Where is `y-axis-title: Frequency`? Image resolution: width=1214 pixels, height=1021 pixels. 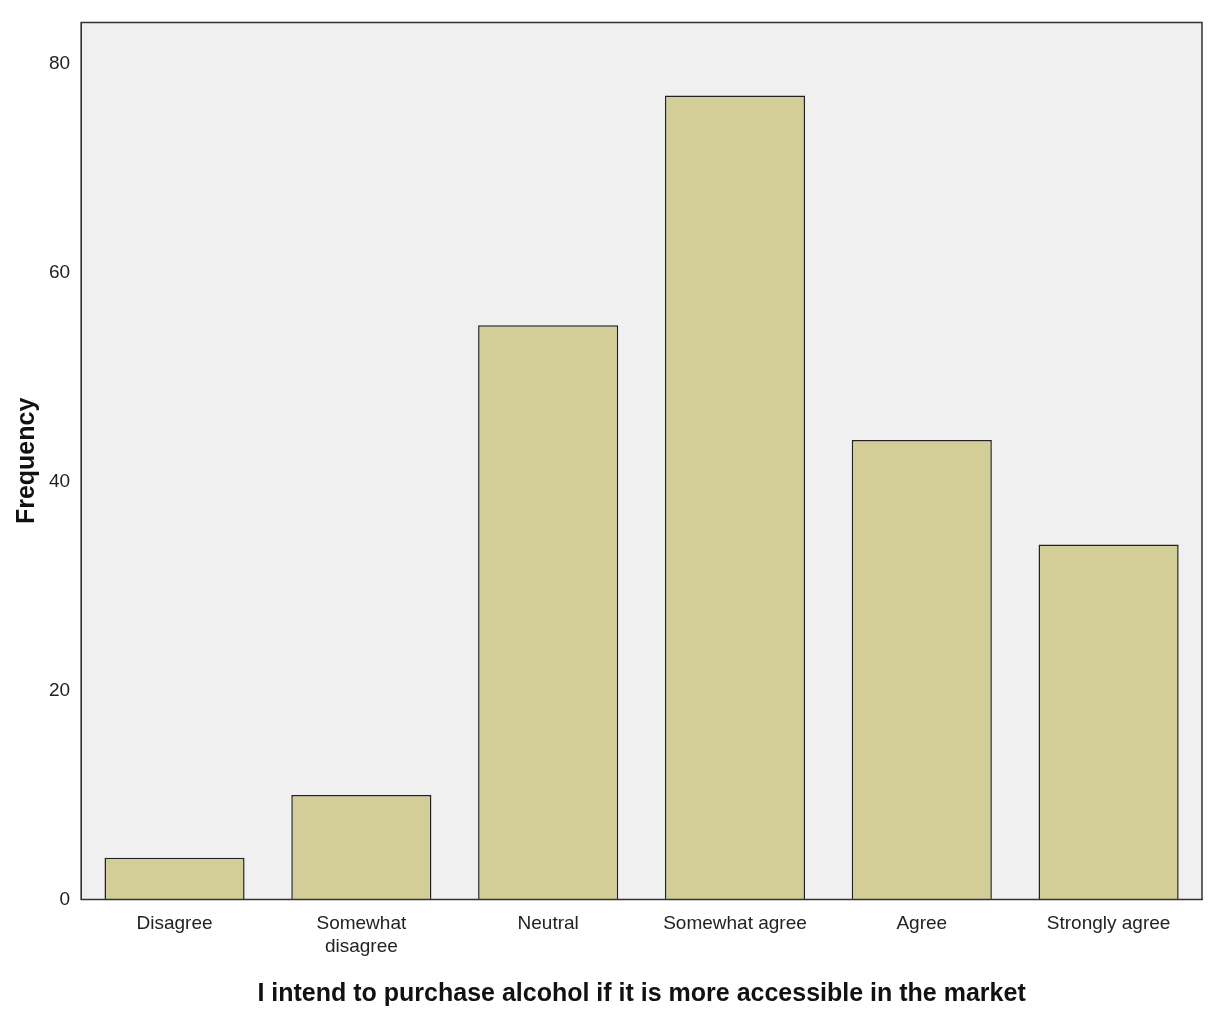 y-axis-title: Frequency is located at coordinates (24, 461).